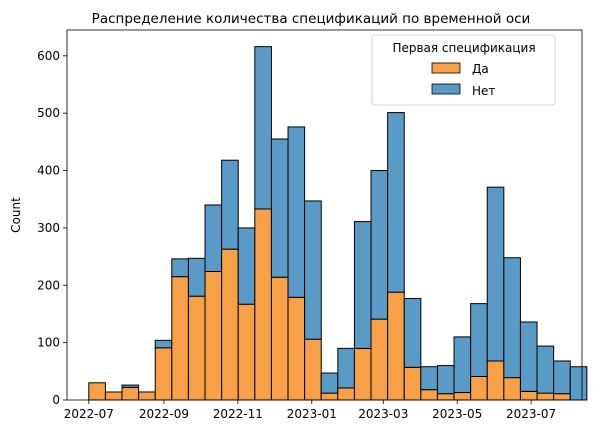 The image size is (594, 433). I want to click on x-tick-label: 2022-11, so click(238, 414).